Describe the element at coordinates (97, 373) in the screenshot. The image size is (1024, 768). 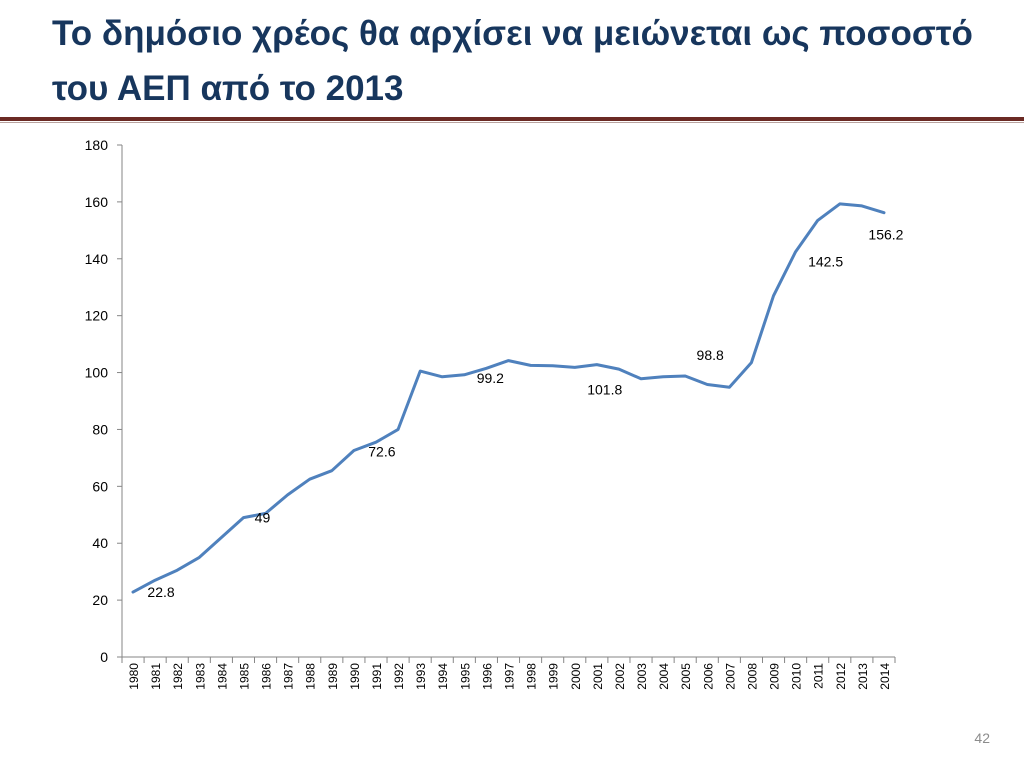
I see `y-tick-label: 100` at that location.